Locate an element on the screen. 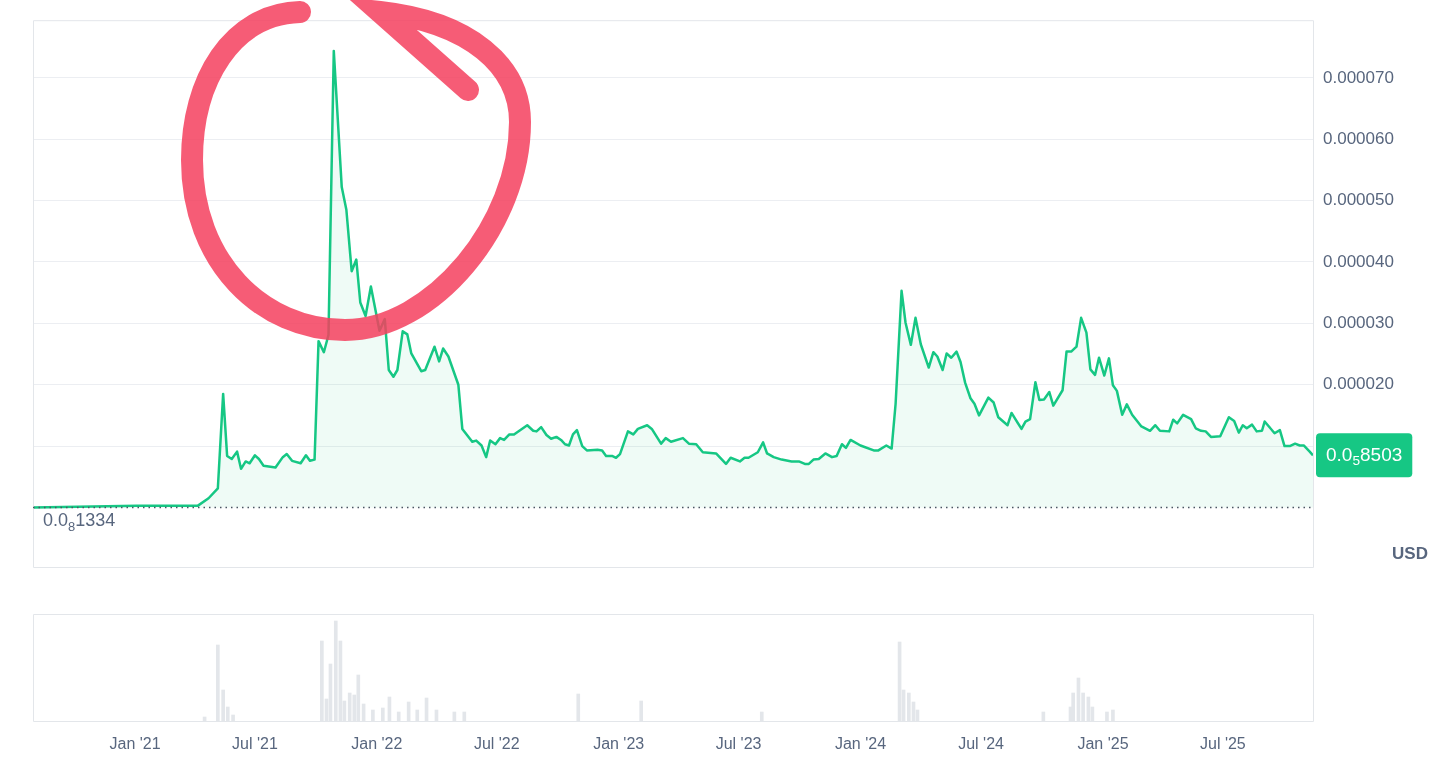  y-tick-label: 0.000060 is located at coordinates (1358, 138).